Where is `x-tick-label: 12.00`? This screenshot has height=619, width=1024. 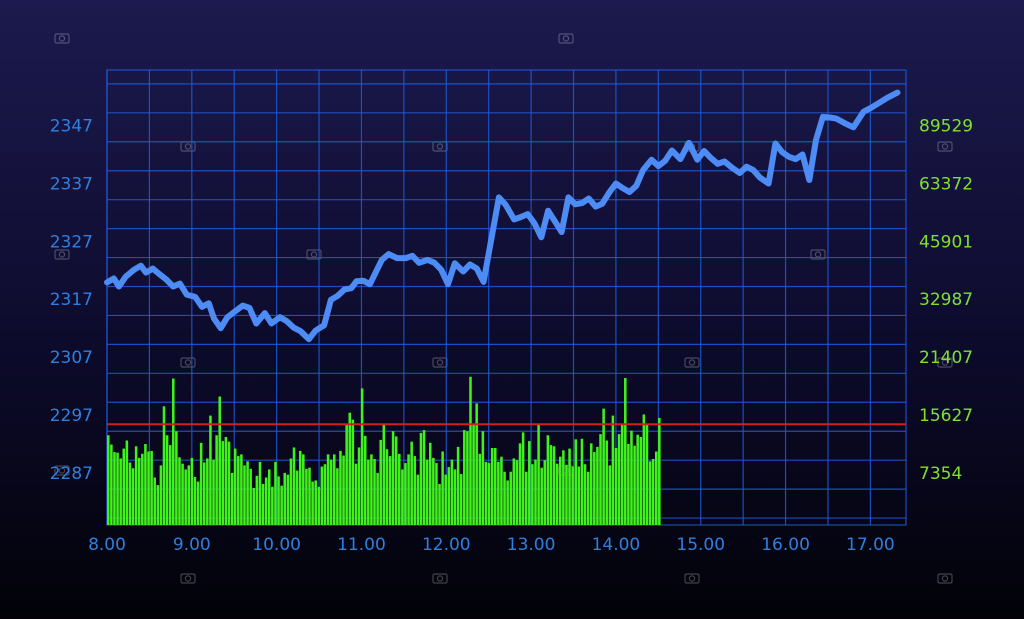
x-tick-label: 12.00 is located at coordinates (446, 545).